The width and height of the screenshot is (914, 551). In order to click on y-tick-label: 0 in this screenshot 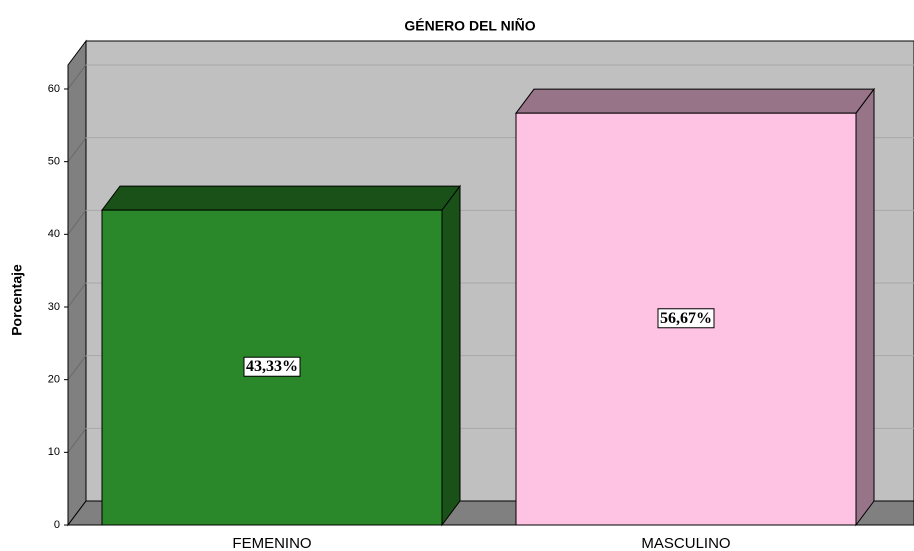, I will do `click(57, 525)`.